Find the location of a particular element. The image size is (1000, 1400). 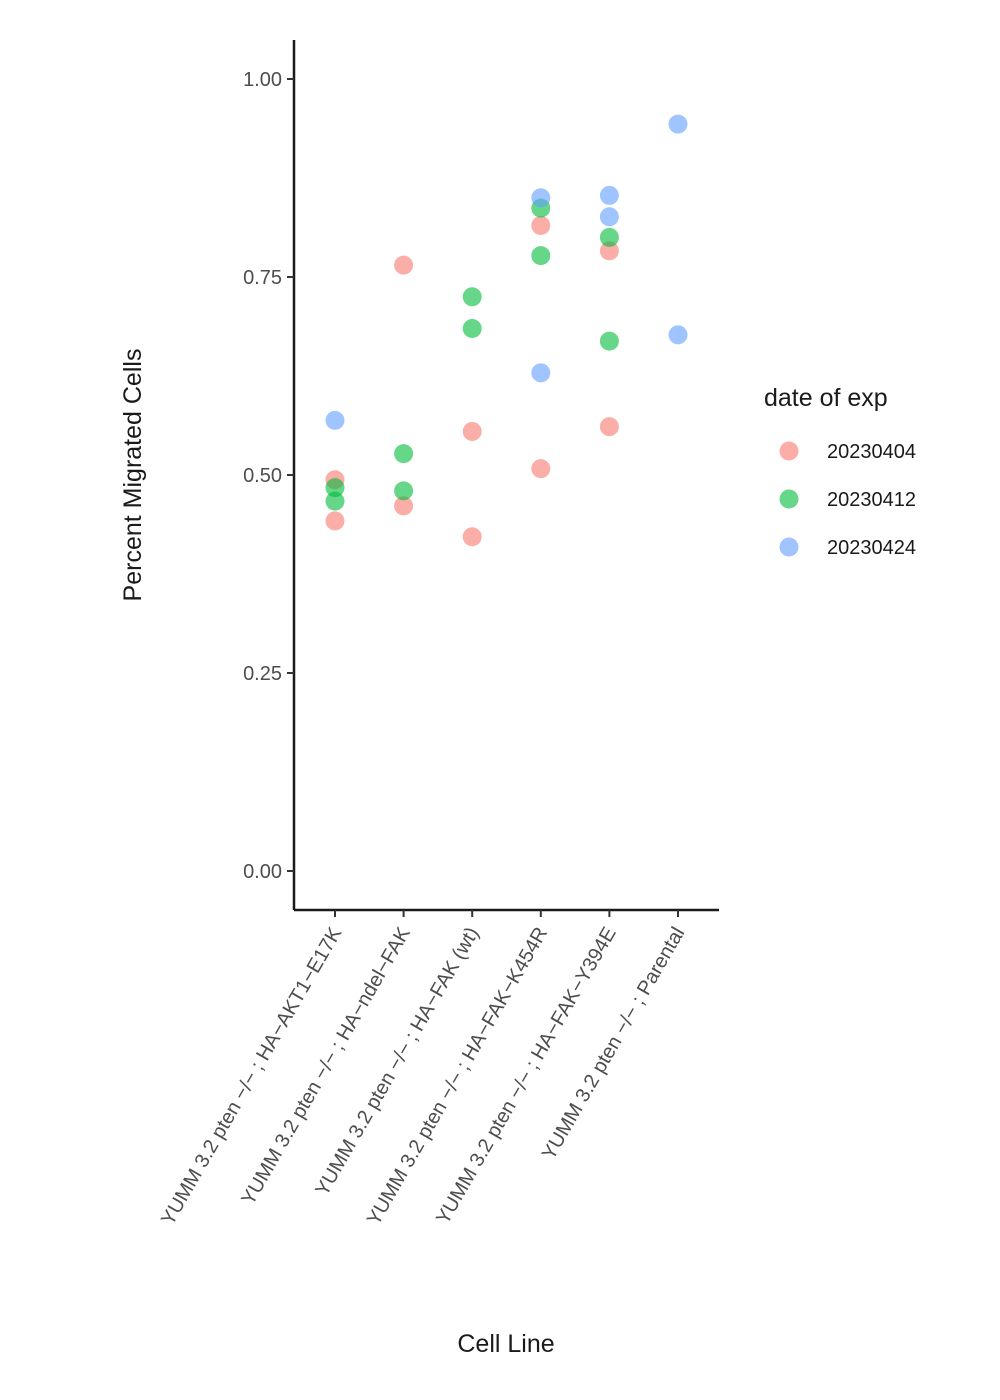

legend: date of exp 20230404 20230412 20230424 is located at coordinates (840, 471).